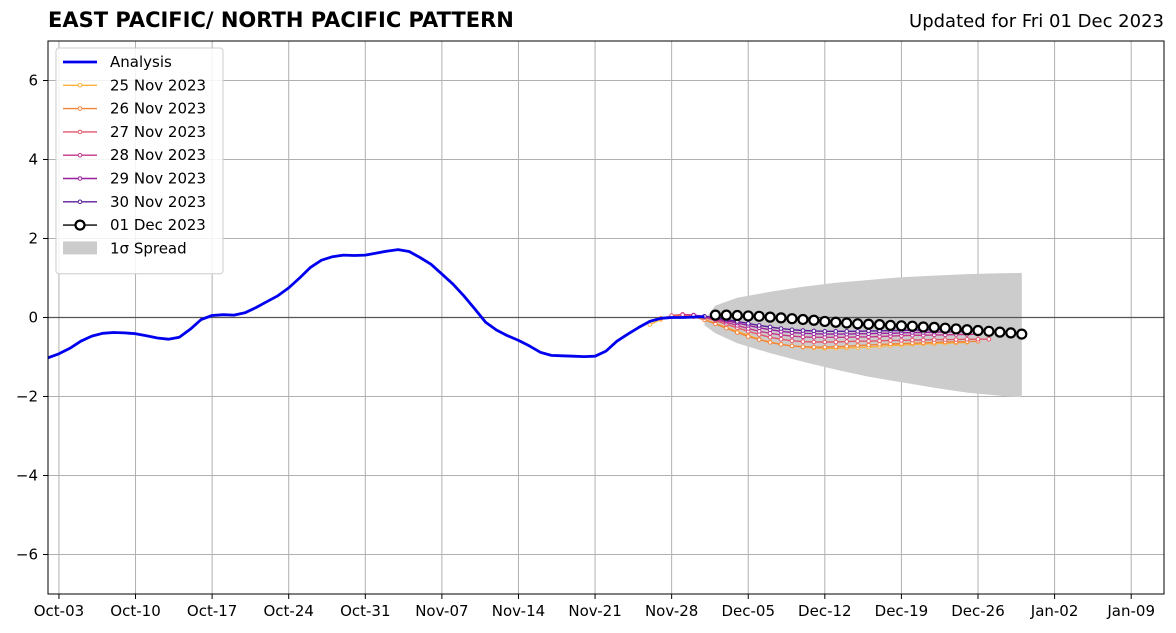 Image resolution: width=1176 pixels, height=633 pixels. I want to click on x-tick-label: Dec-26, so click(978, 611).